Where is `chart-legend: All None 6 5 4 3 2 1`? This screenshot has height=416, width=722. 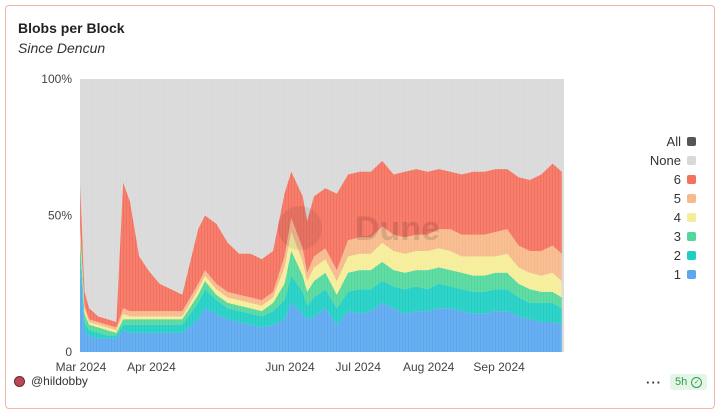
chart-legend: All None 6 5 4 3 2 1 is located at coordinates (666, 208).